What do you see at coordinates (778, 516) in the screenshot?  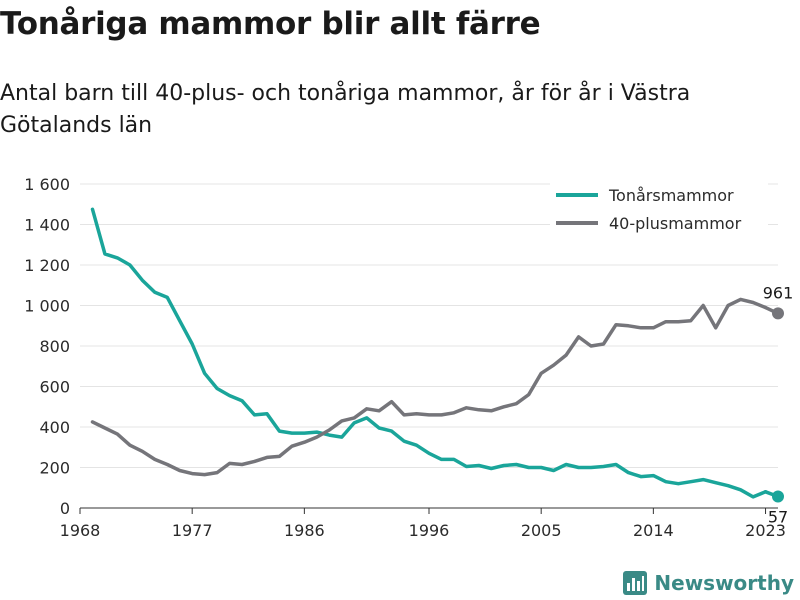 I see `end-value-label: 57` at bounding box center [778, 516].